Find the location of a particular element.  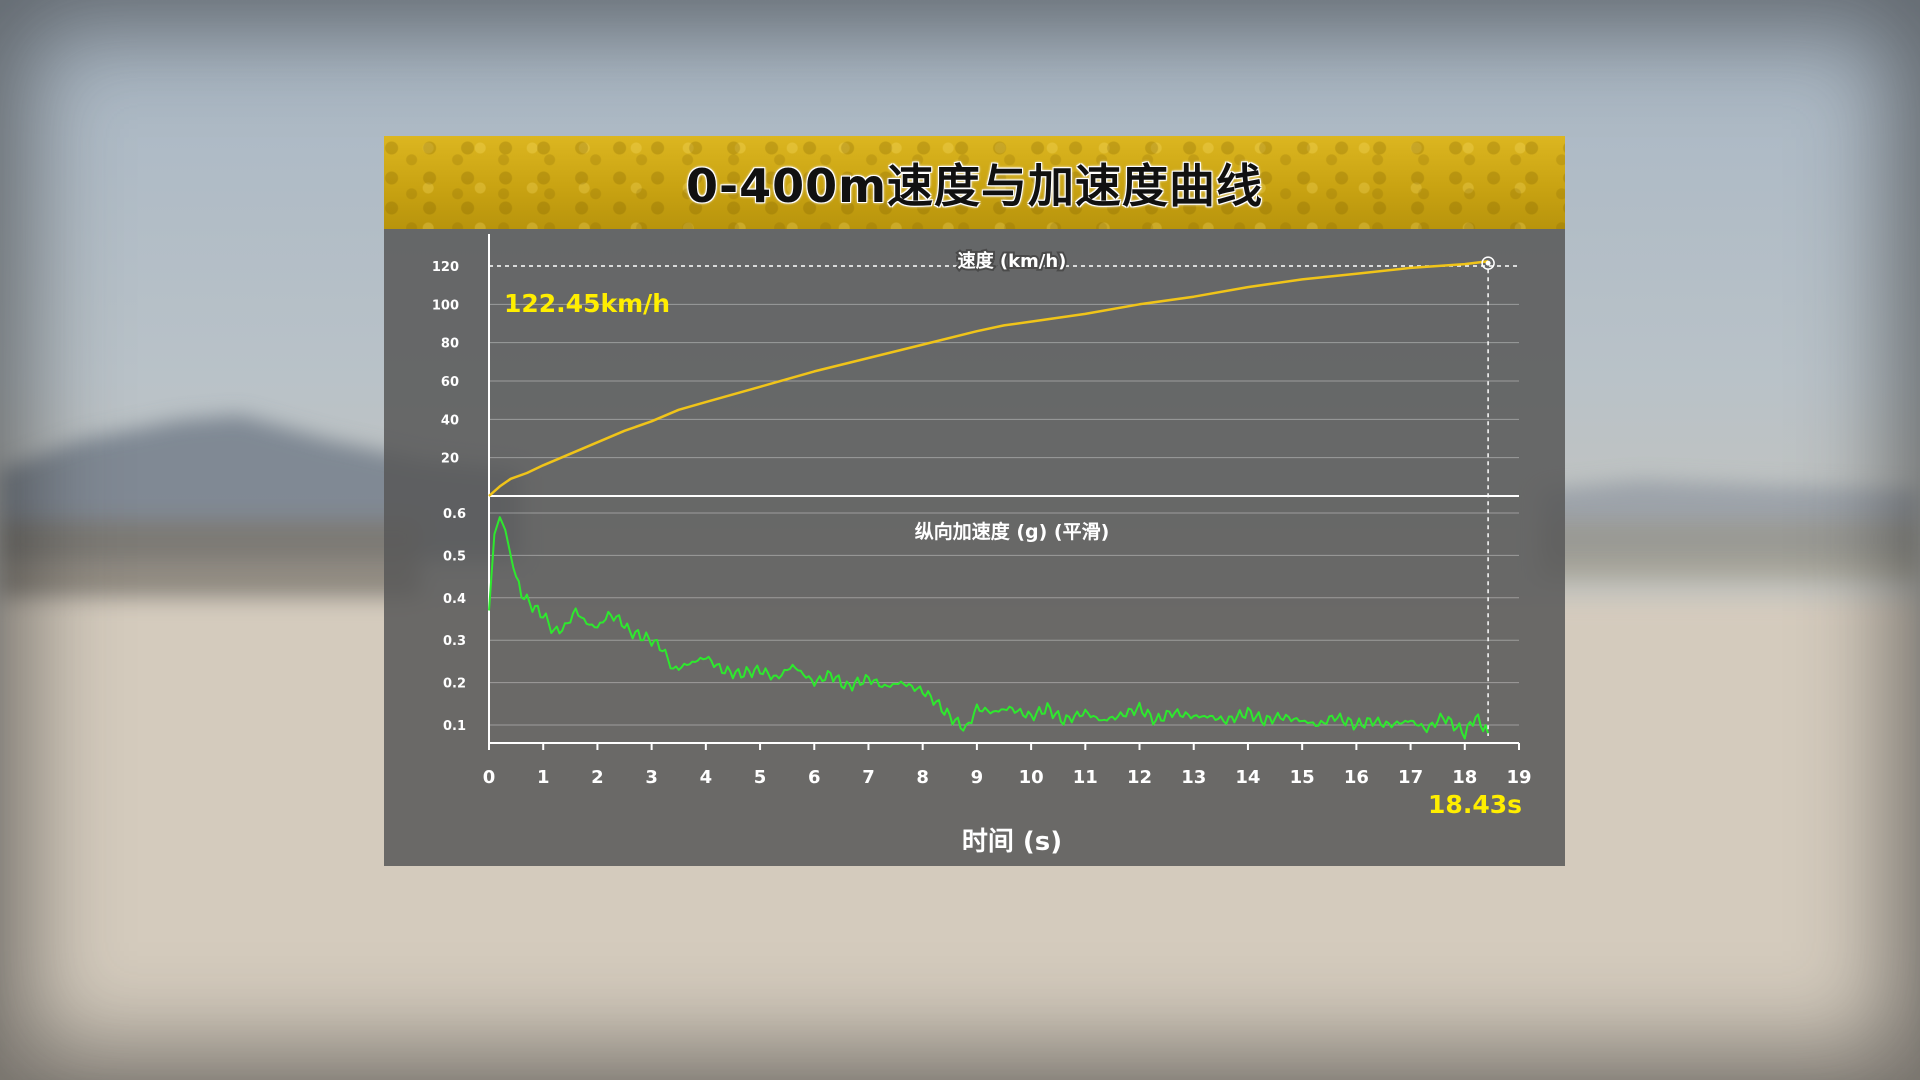

speed-end-marker is located at coordinates (1488, 263).